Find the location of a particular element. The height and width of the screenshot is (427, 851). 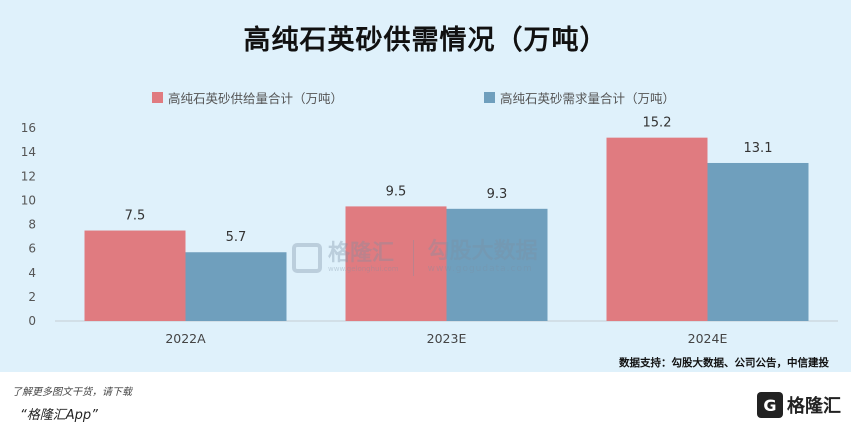

x-tick-label: 2022A is located at coordinates (185, 338).